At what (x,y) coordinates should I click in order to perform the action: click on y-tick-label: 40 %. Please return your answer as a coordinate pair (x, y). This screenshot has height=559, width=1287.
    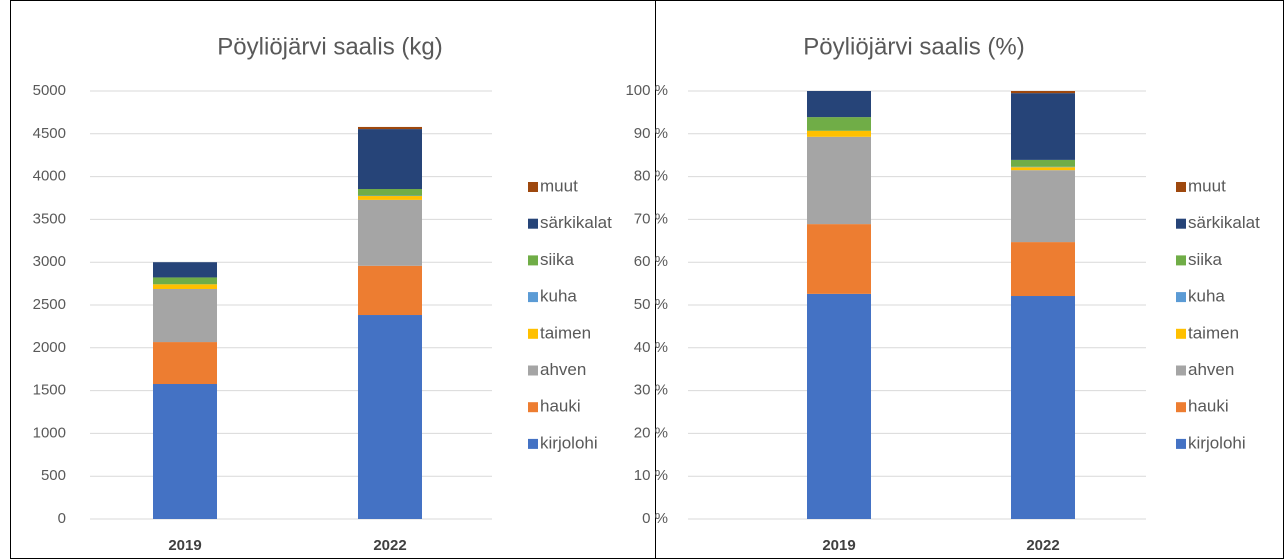
    Looking at the image, I should click on (651, 347).